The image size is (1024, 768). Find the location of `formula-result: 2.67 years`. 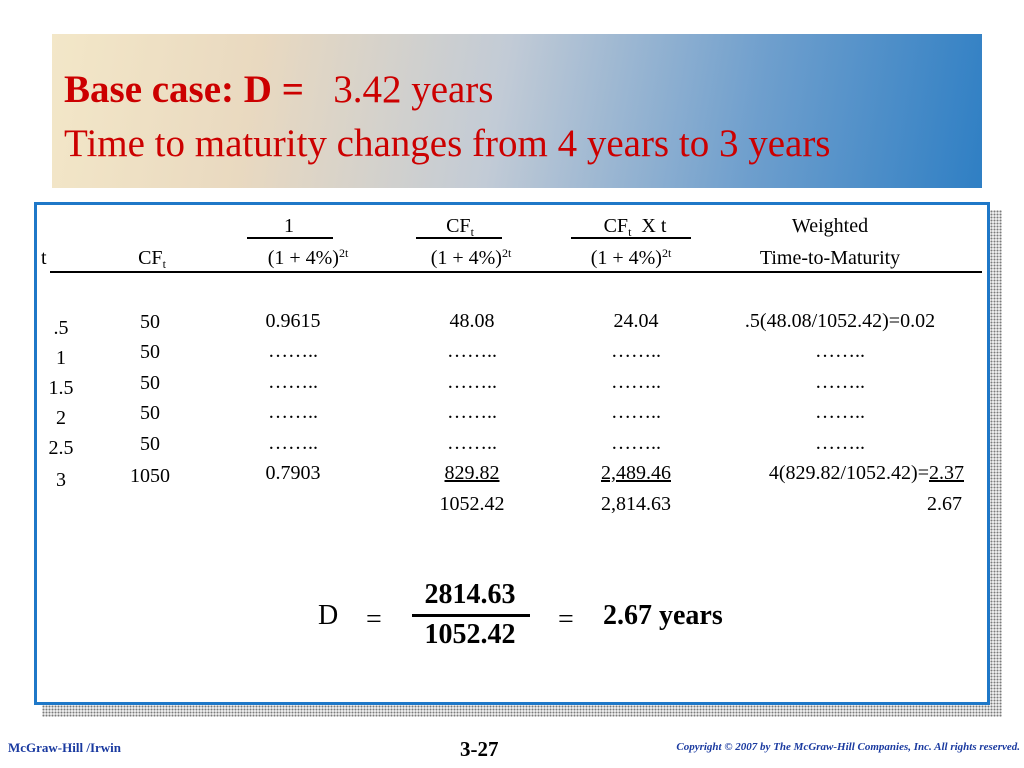

formula-result: 2.67 years is located at coordinates (663, 615).